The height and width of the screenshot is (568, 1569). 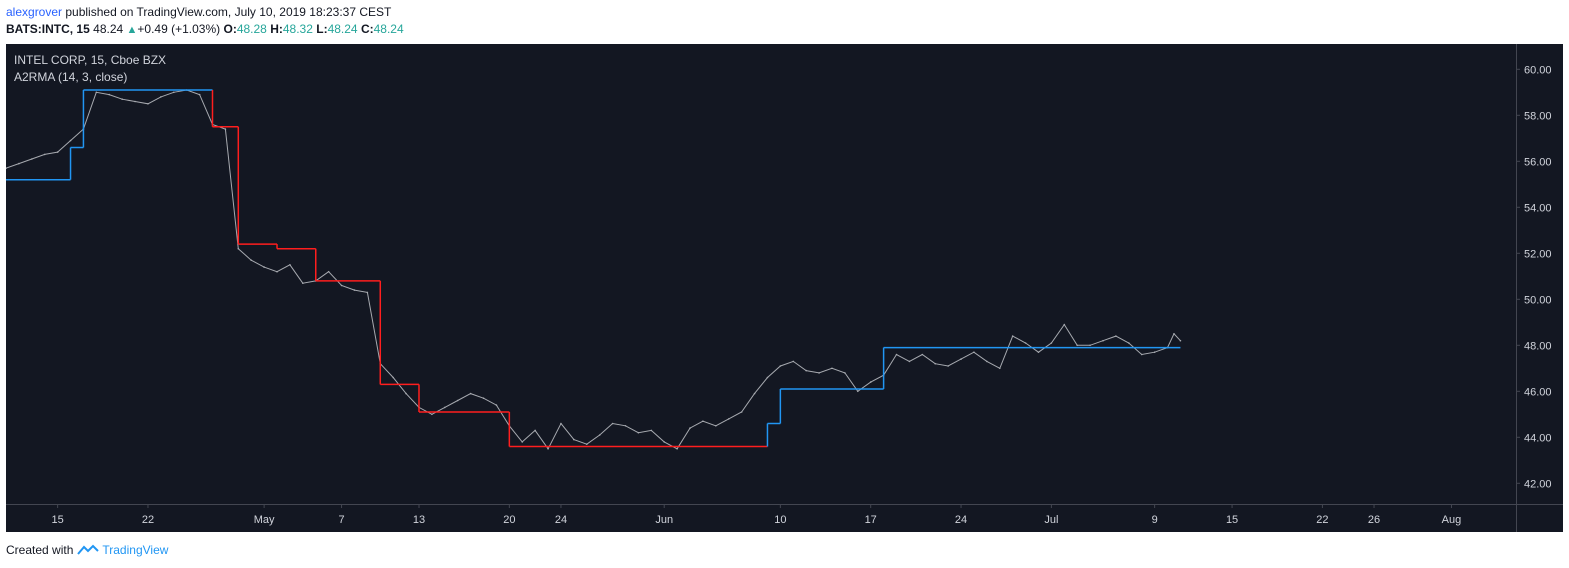 I want to click on x-tick-label: 7, so click(x=341, y=520).